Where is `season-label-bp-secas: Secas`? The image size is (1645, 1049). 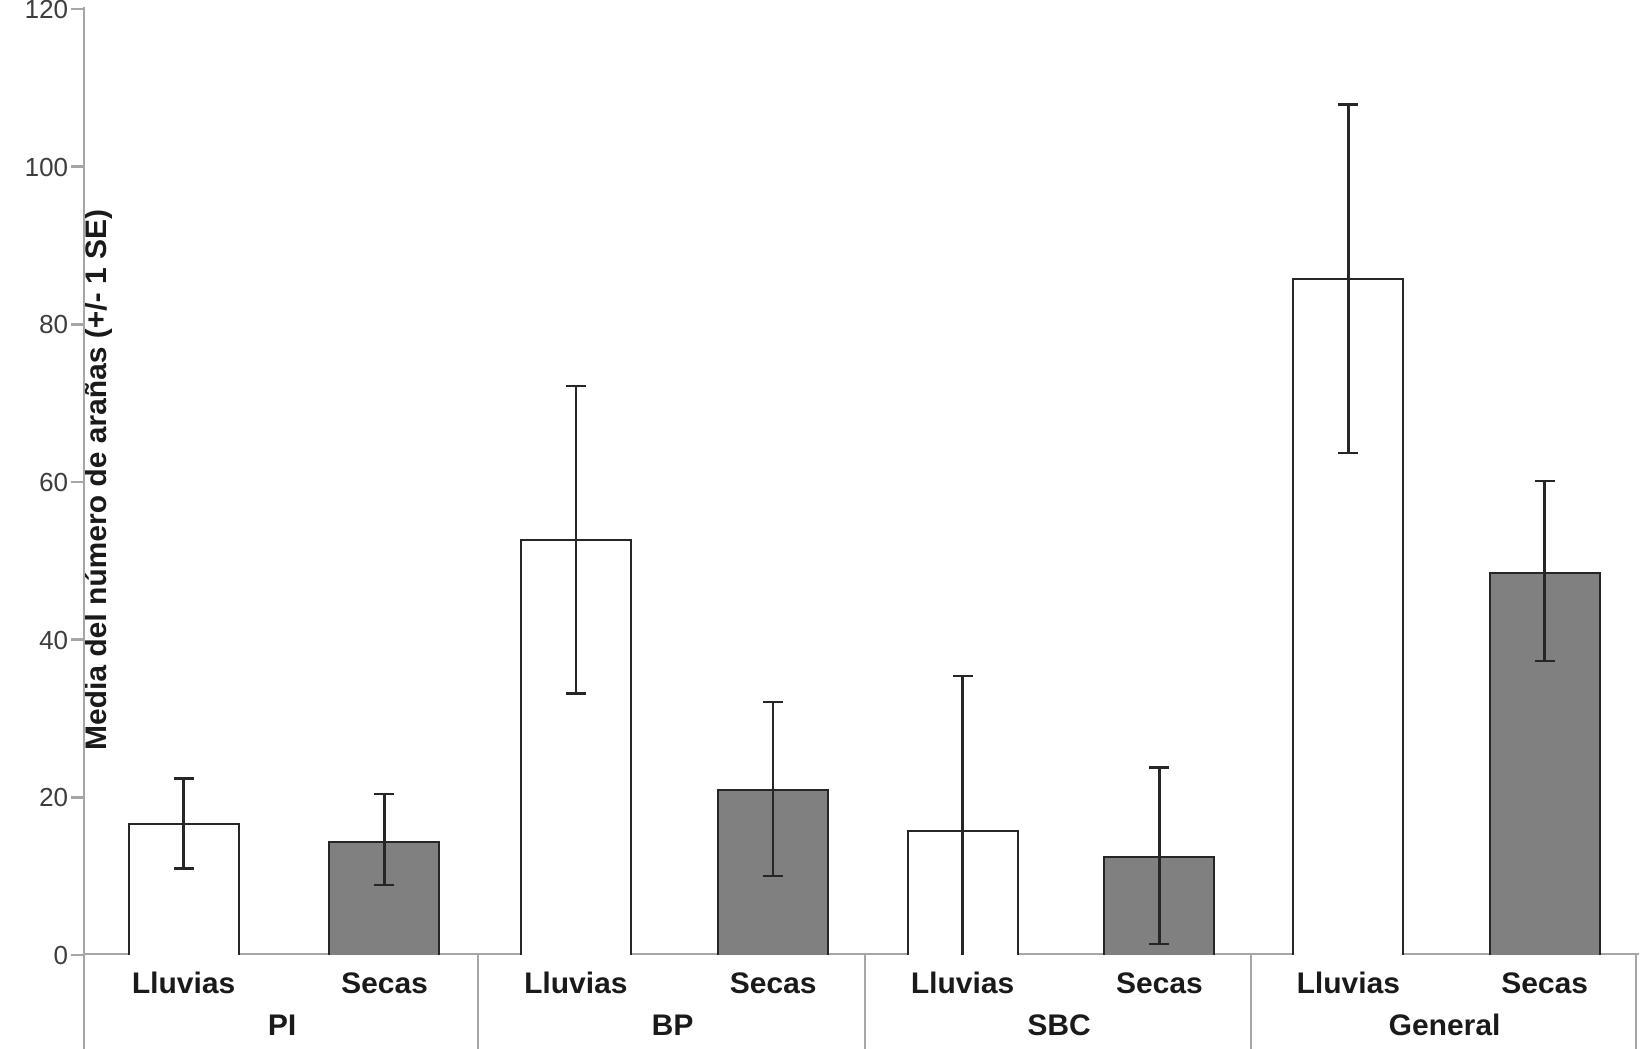 season-label-bp-secas: Secas is located at coordinates (773, 983).